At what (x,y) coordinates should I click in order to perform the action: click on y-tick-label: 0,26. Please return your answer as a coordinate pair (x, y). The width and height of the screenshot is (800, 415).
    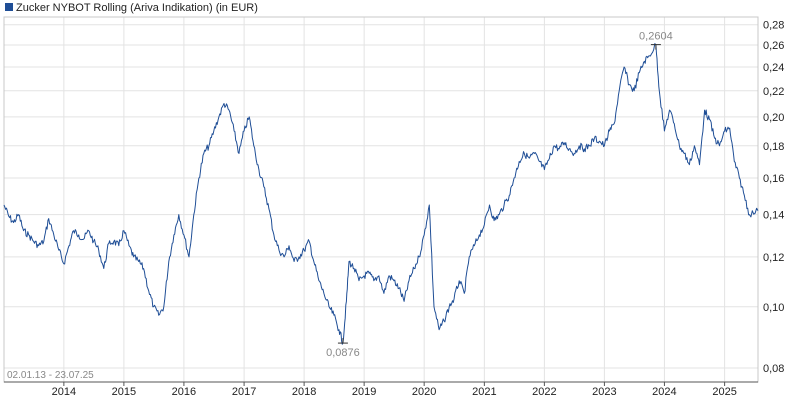
    Looking at the image, I should click on (773, 46).